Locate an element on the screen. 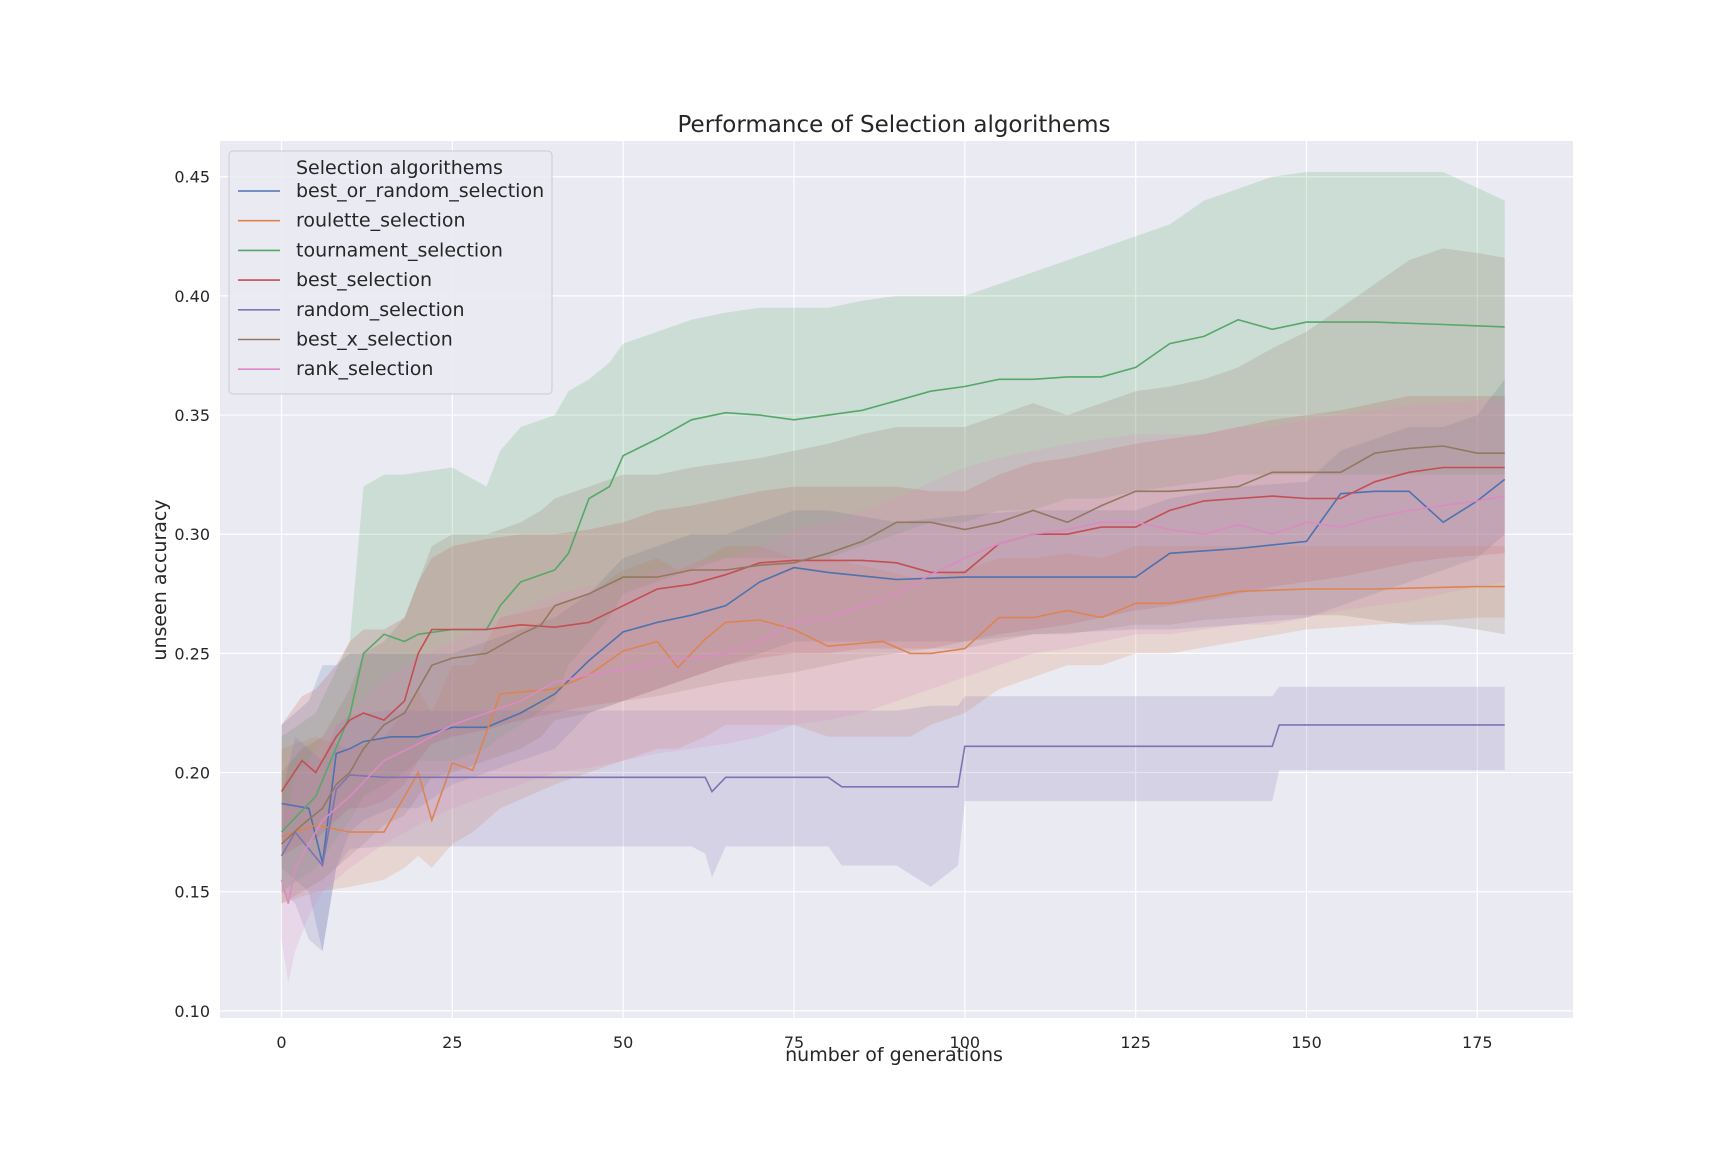 The width and height of the screenshot is (1728, 1152). rank-selection-legend-label: rank_selection is located at coordinates (364, 369).